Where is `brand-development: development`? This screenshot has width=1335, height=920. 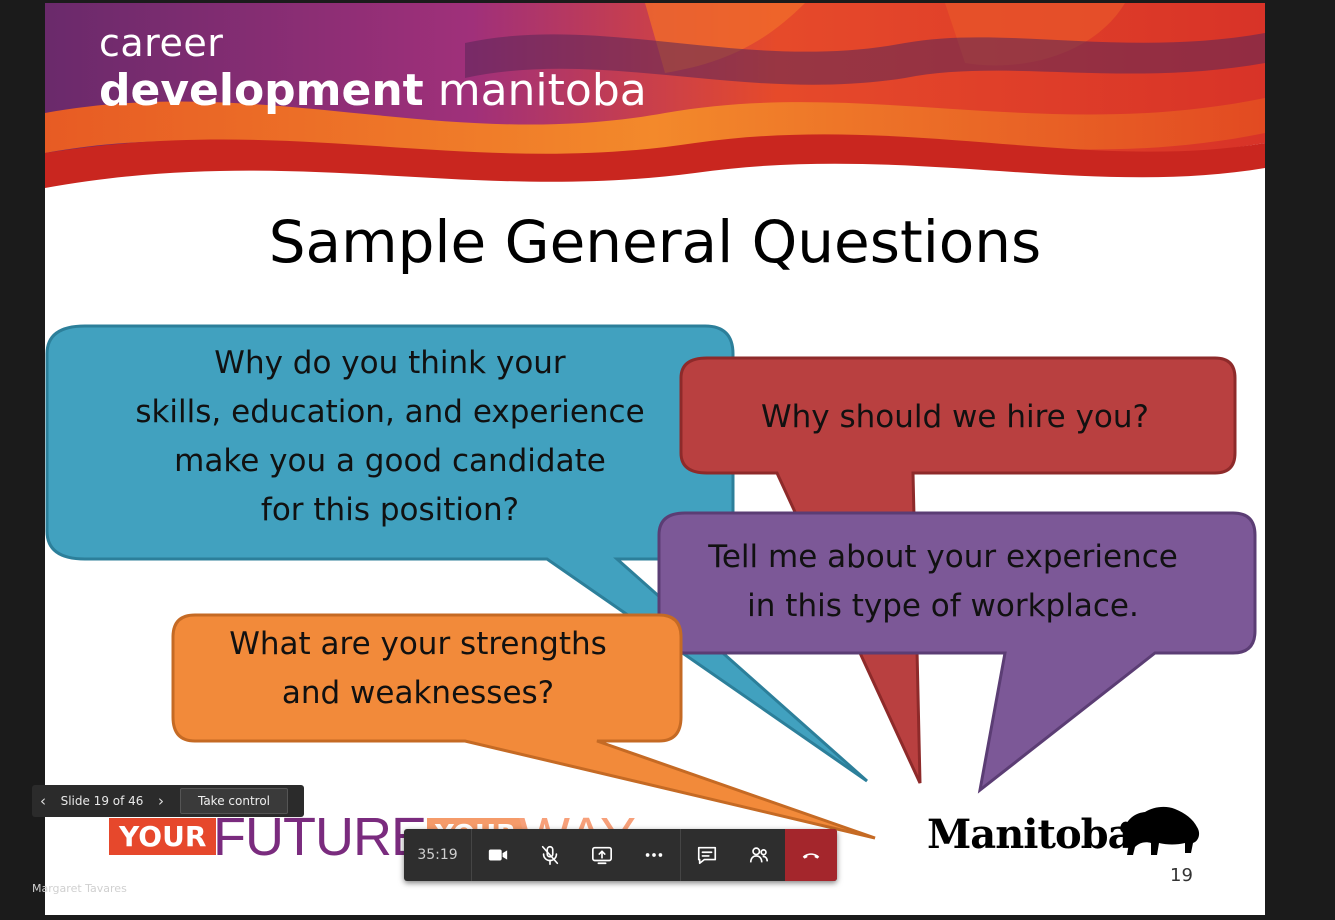
brand-development: development is located at coordinates (261, 90).